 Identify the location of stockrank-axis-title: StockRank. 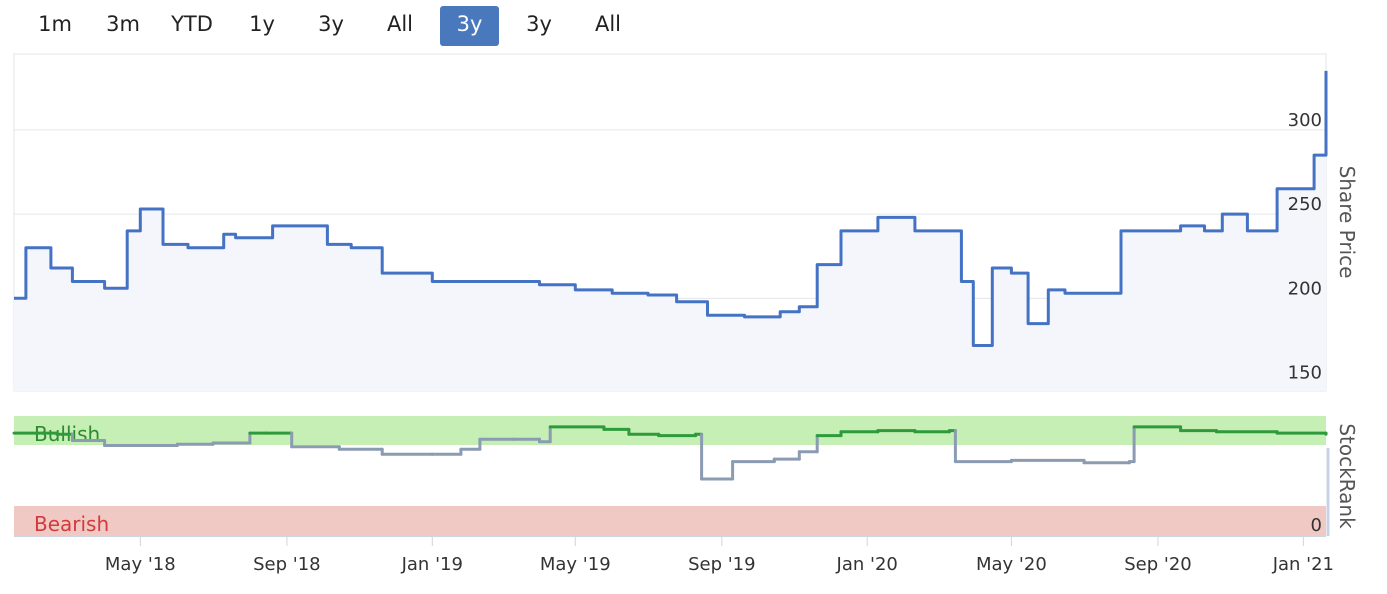
(1347, 476).